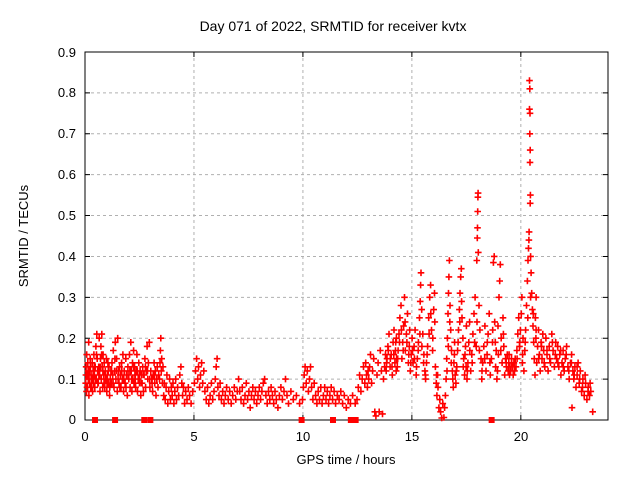 The height and width of the screenshot is (480, 640). I want to click on y-tick-label: 0.2, so click(66, 338).